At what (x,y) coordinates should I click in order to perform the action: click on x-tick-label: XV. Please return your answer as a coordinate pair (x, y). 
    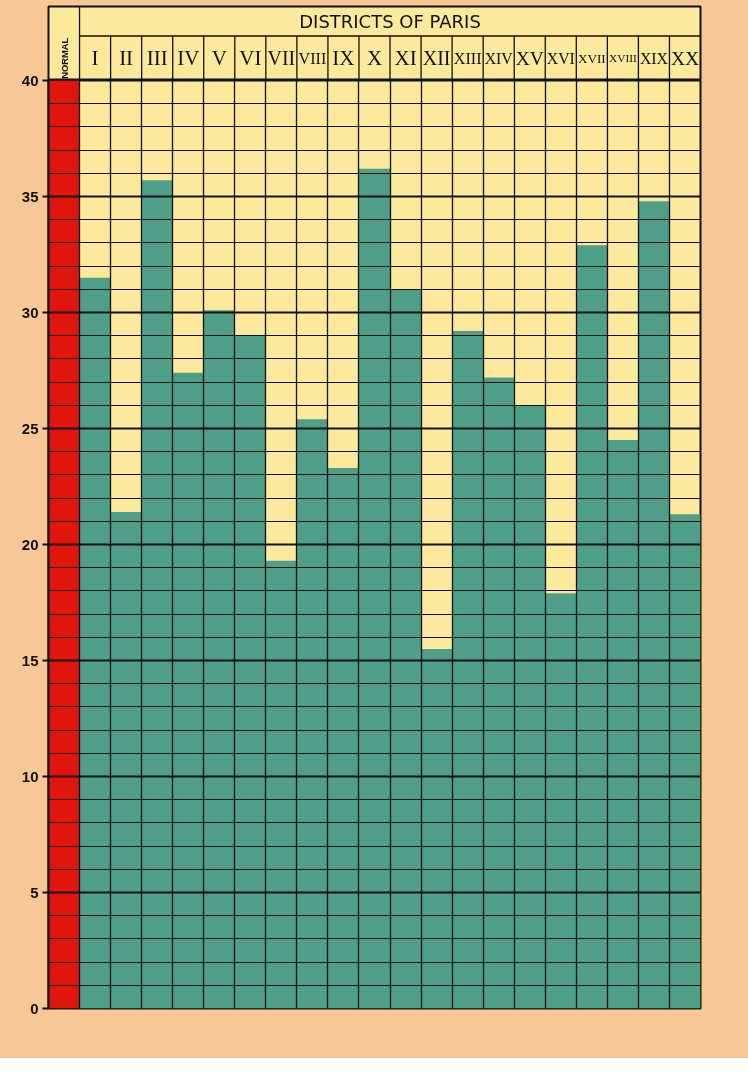
    Looking at the image, I should click on (529, 58).